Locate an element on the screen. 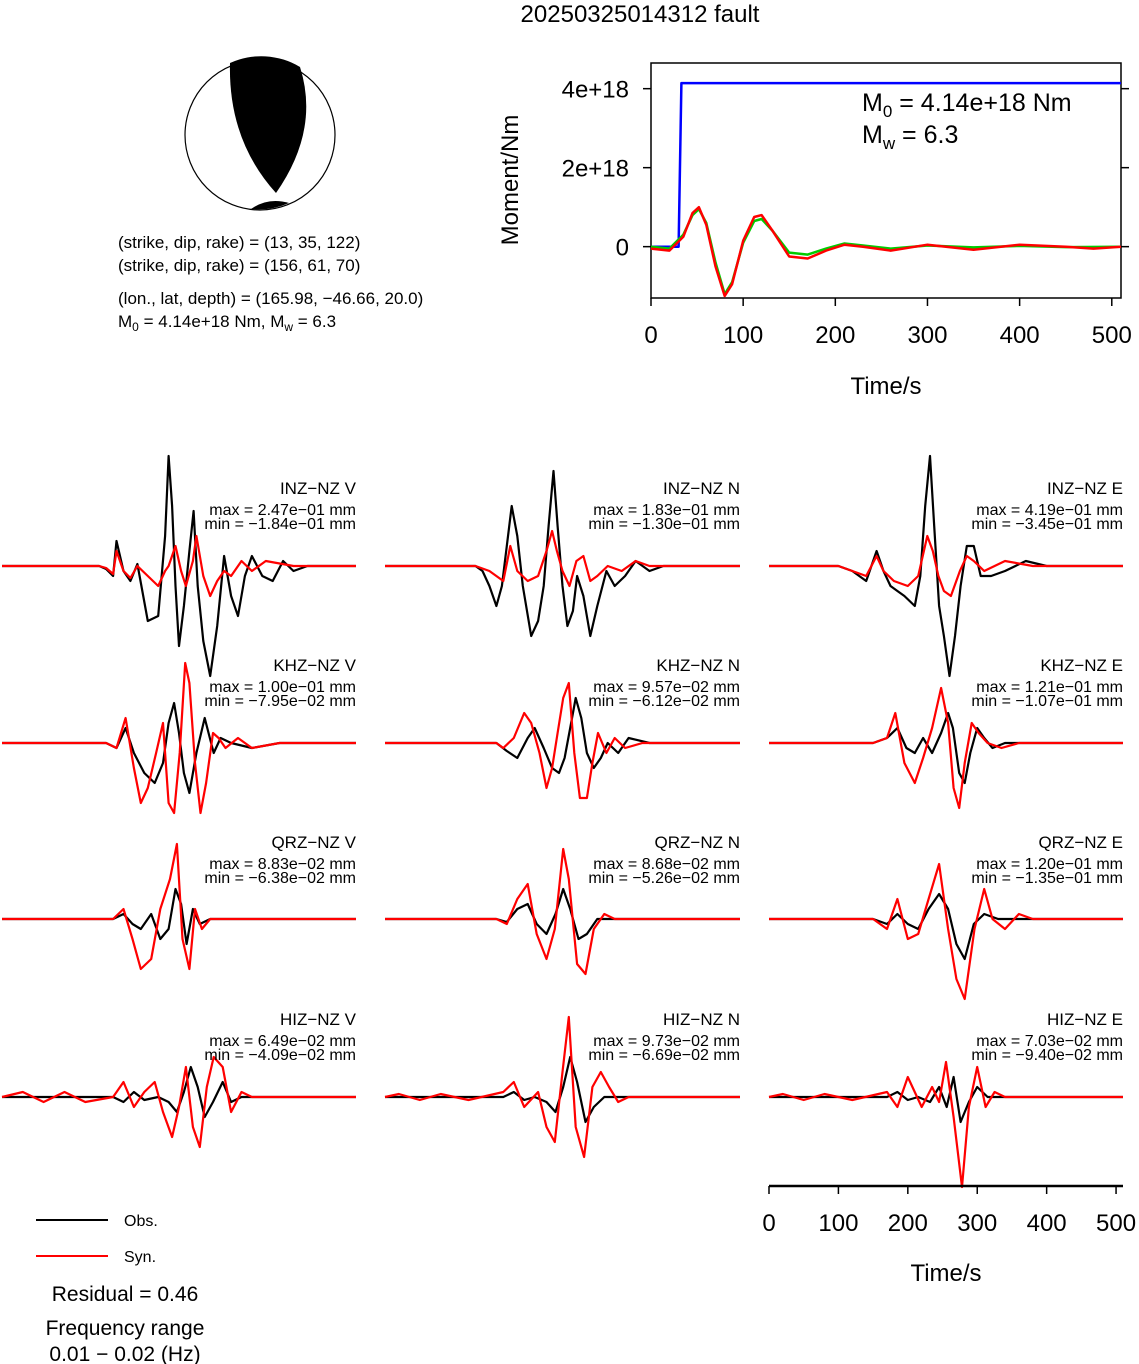 The image size is (1139, 1364). waveform-x-tick-label: 400 is located at coordinates (1047, 1223).